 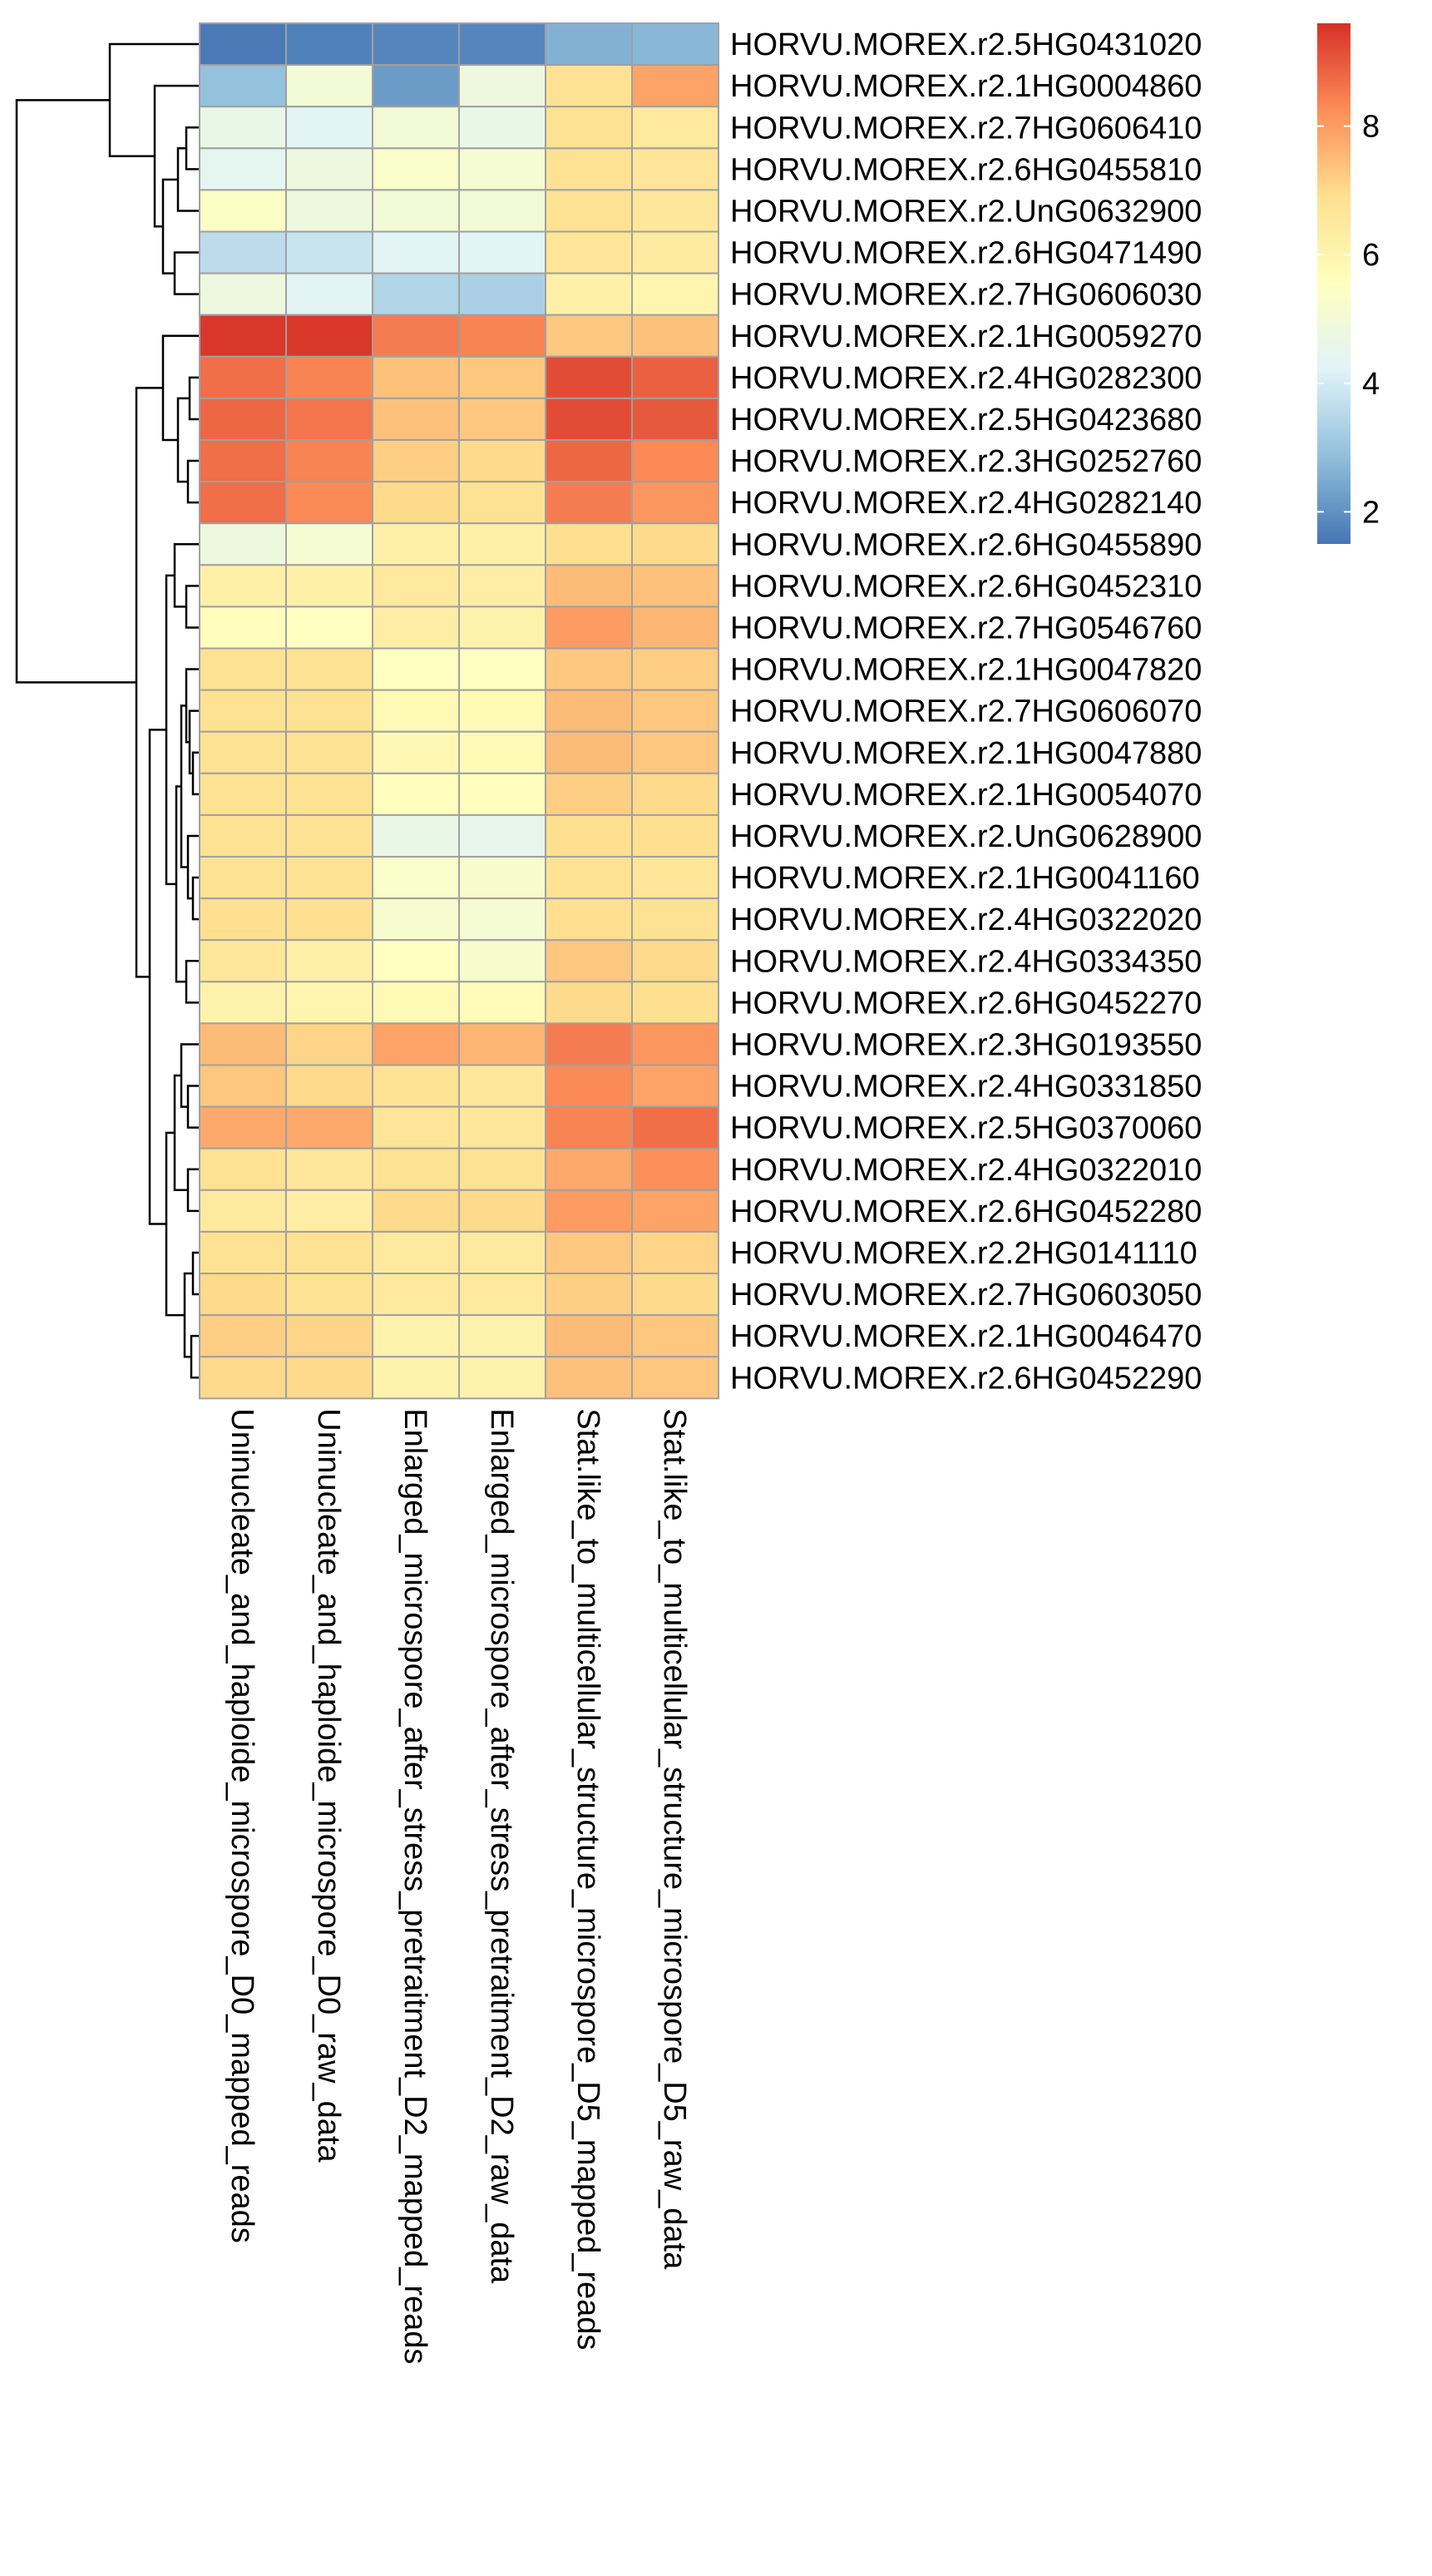 I want to click on row-label: HORVU.MOREX.r2.4HG0282140, so click(x=966, y=504).